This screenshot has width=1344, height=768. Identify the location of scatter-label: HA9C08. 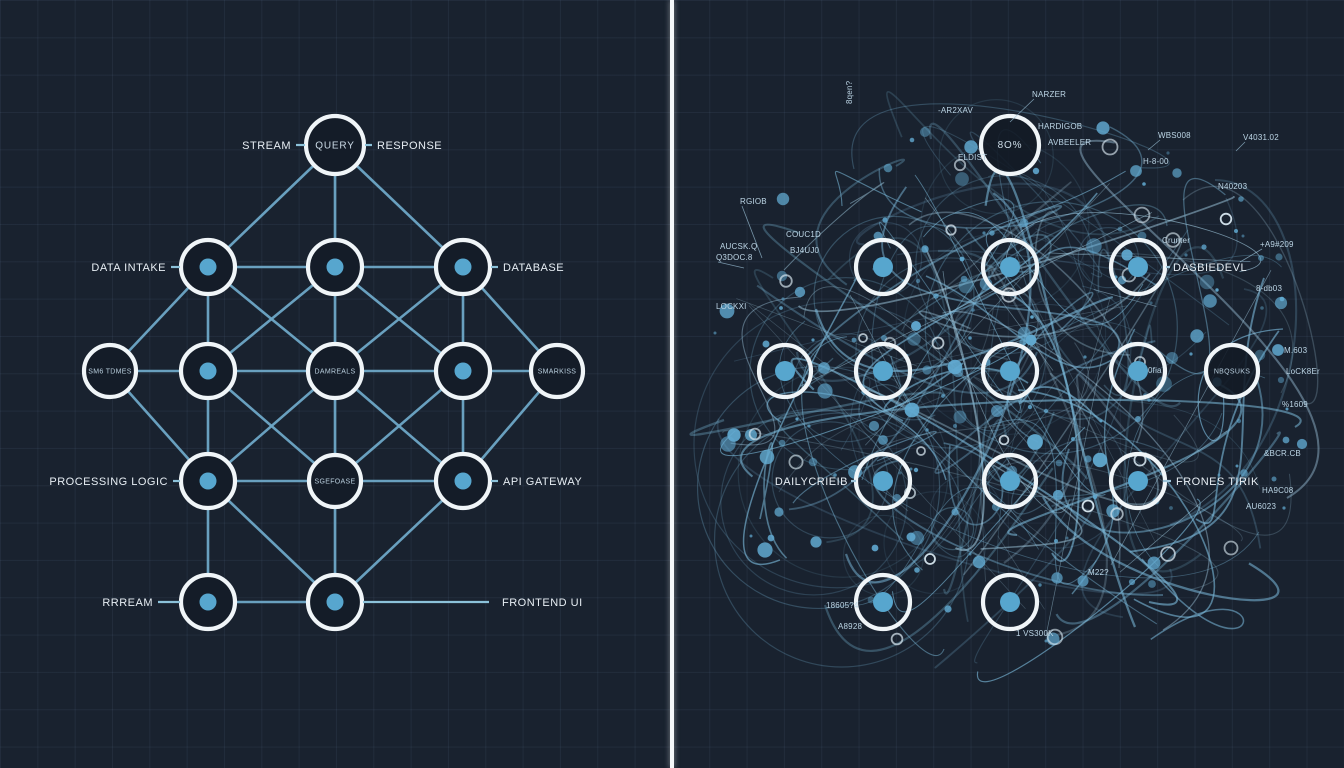
(1278, 490).